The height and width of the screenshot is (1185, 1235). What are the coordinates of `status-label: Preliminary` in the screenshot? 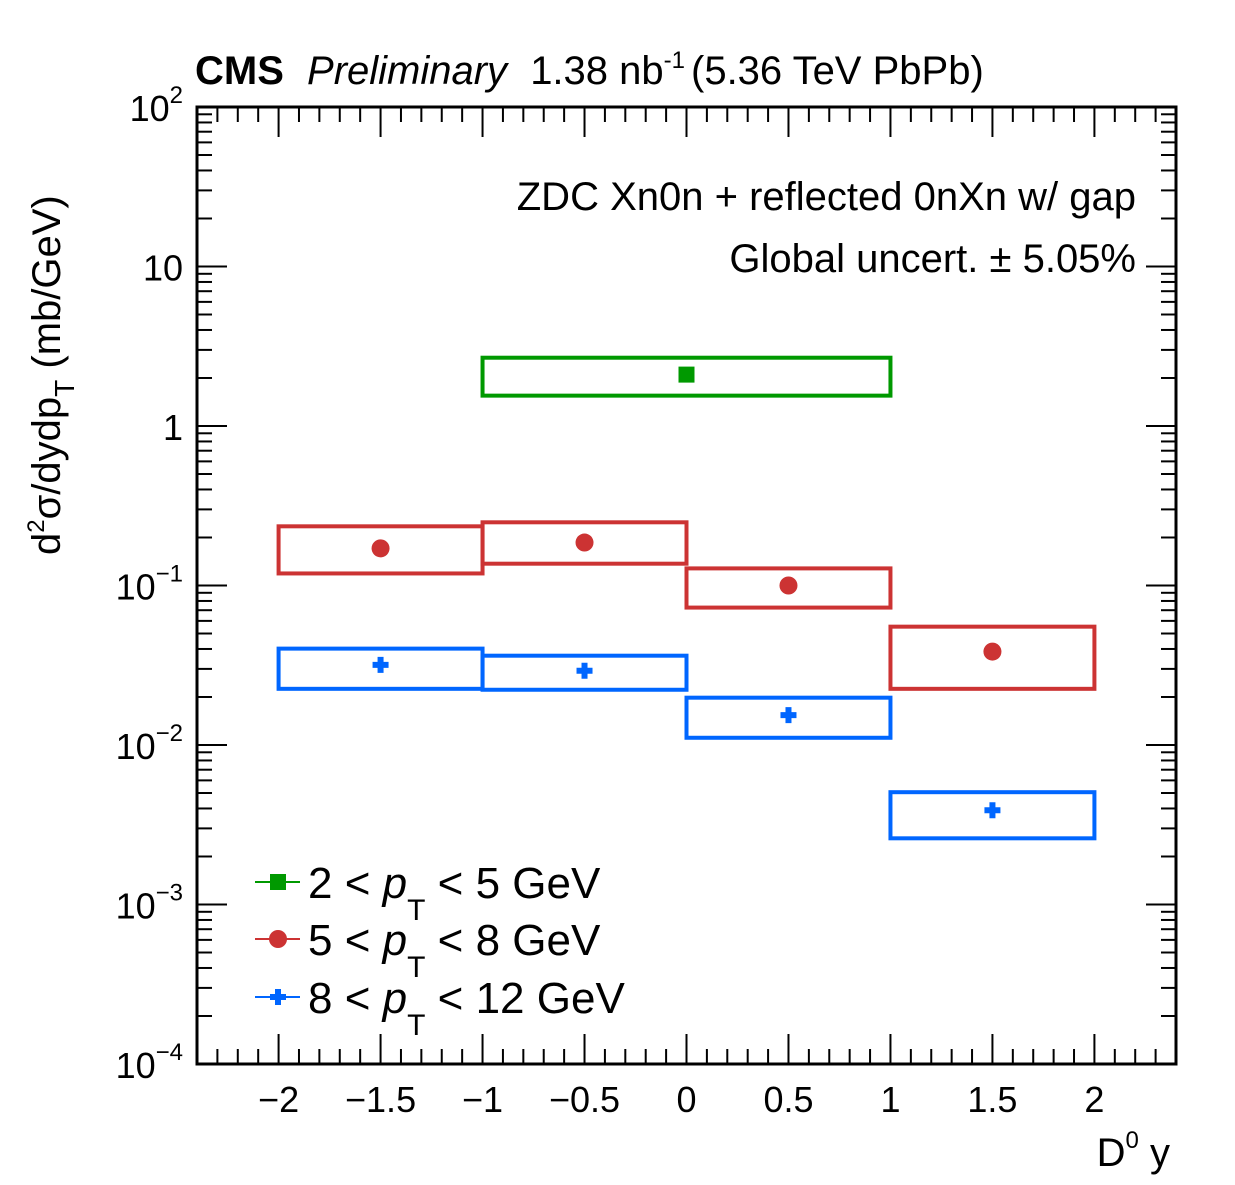 It's located at (408, 71).